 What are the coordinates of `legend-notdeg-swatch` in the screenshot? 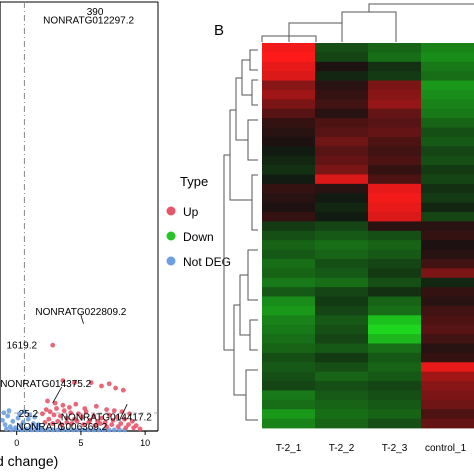 It's located at (171, 261).